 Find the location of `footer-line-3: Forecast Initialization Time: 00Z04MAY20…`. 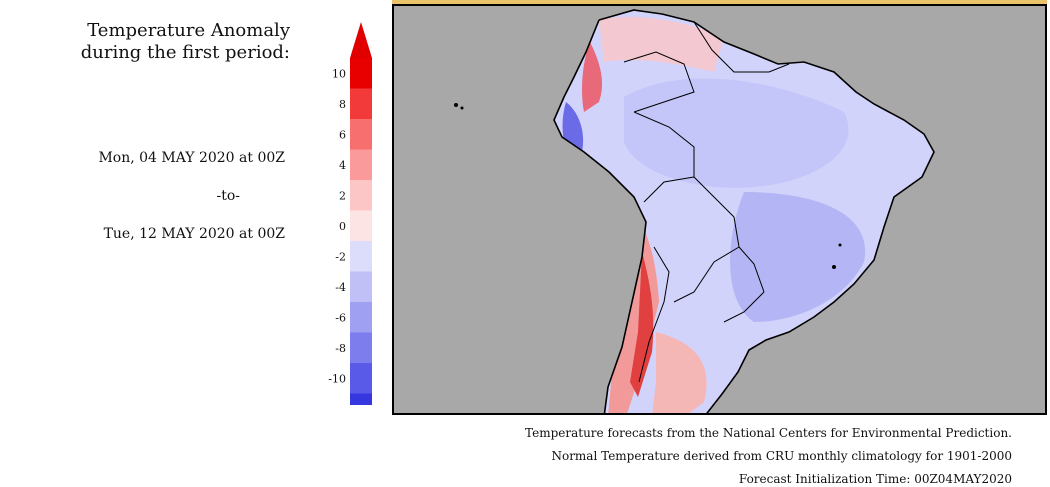

footer-line-3: Forecast Initialization Time: 00Z04MAY20… is located at coordinates (875, 479).